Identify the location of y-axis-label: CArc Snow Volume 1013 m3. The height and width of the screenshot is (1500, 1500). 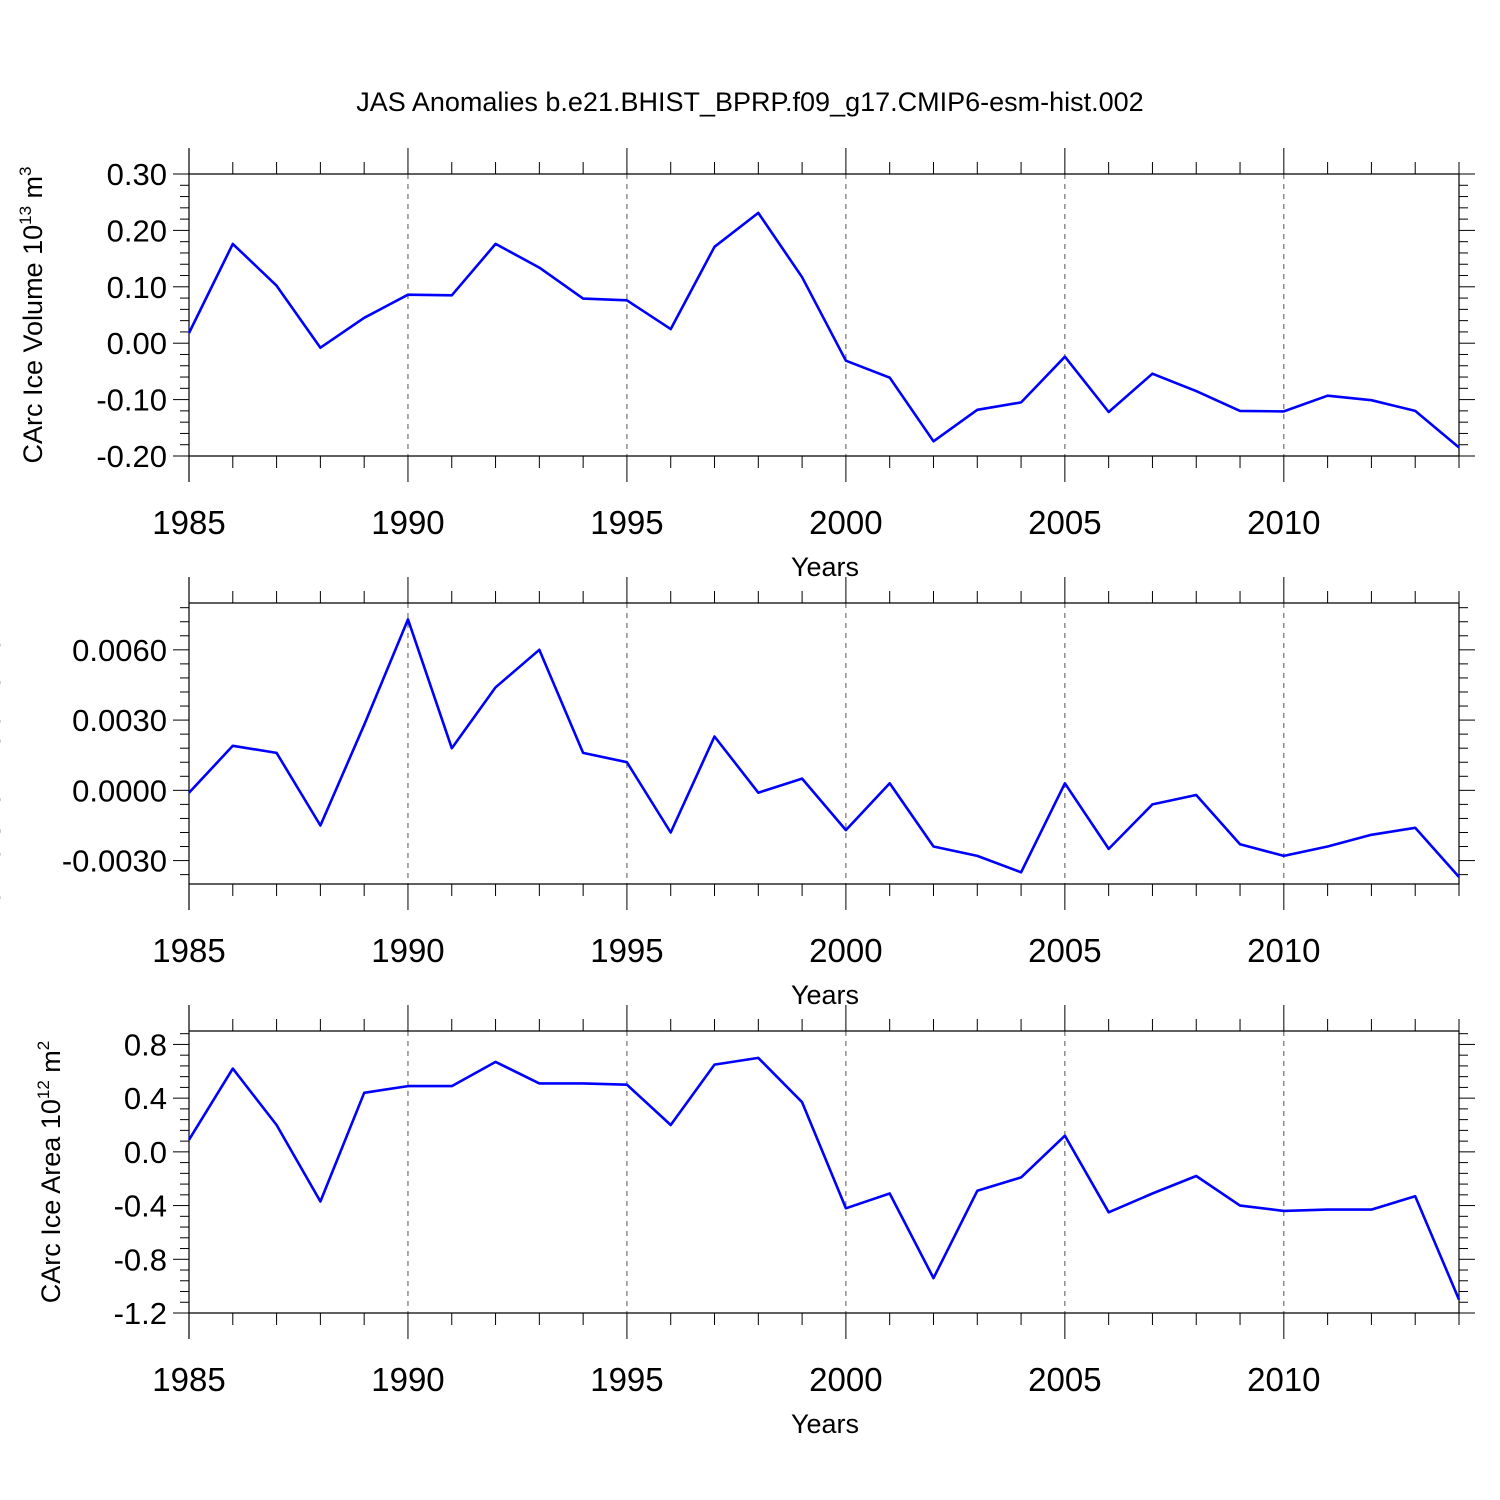
(3, 743).